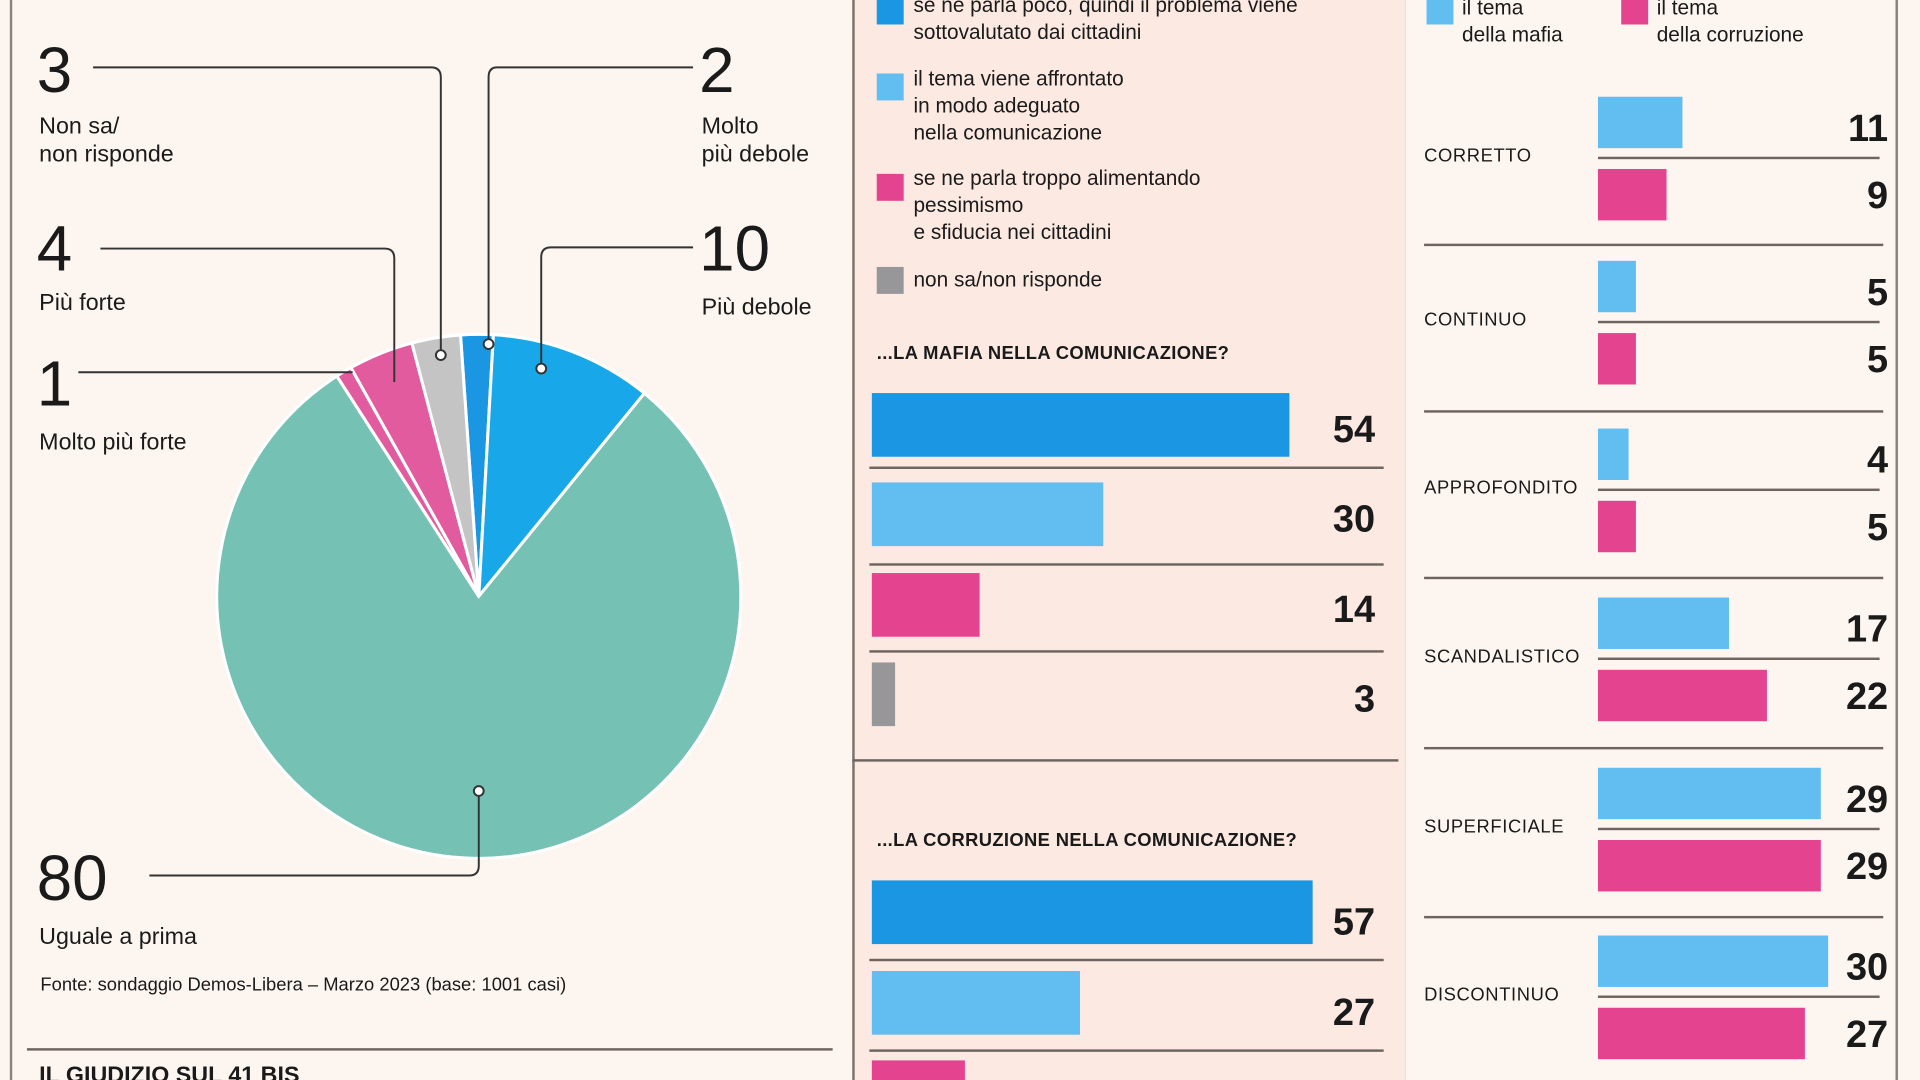 The height and width of the screenshot is (1080, 1920). I want to click on mafia-bar-continuo, so click(1617, 286).